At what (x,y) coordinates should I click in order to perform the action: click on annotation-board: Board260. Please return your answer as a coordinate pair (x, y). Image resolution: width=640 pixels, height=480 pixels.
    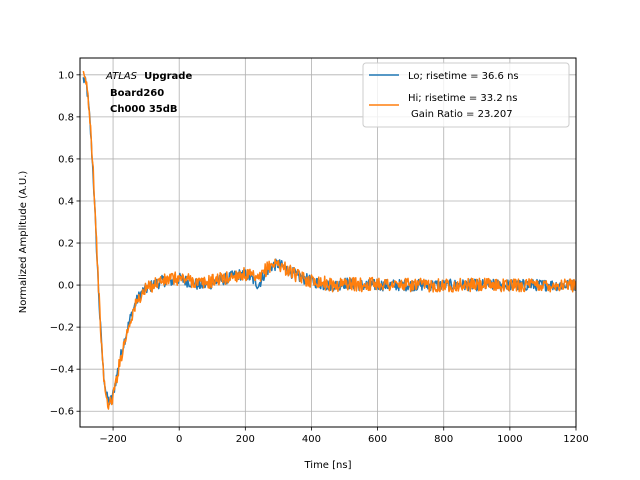
    Looking at the image, I should click on (137, 93).